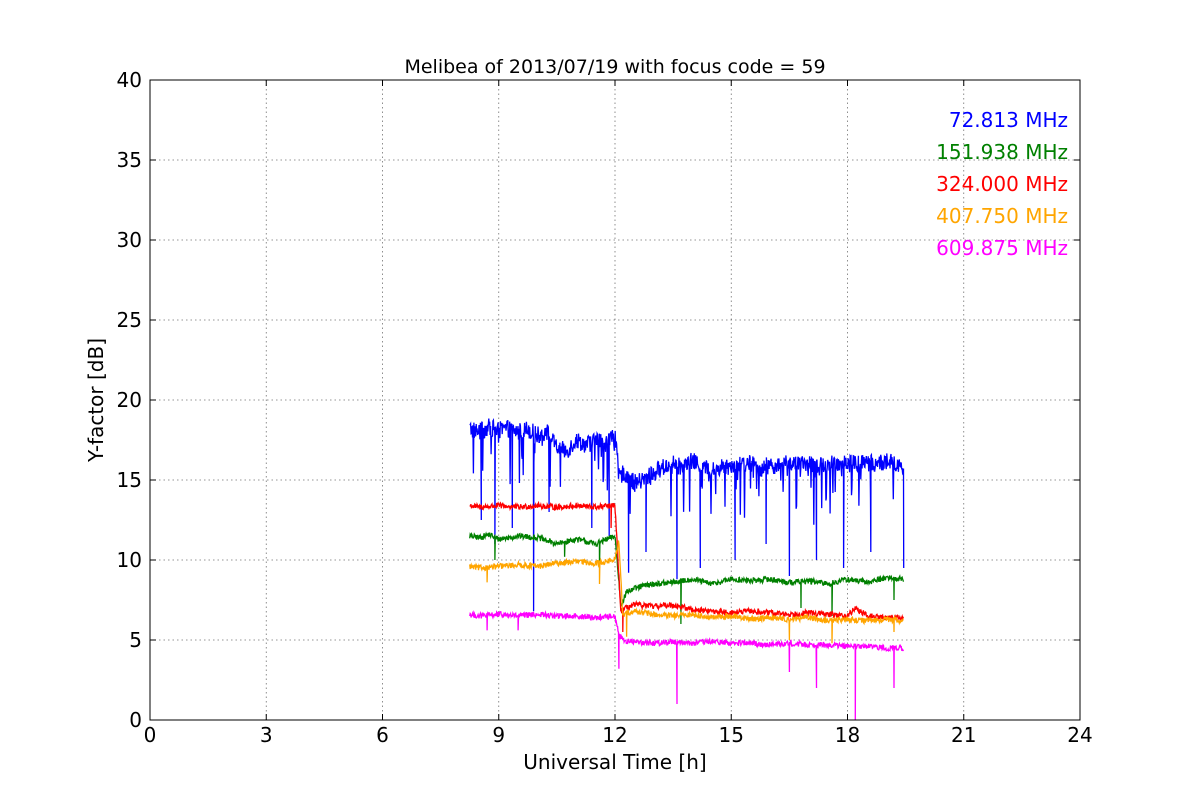  I want to click on x-tick-label: 18, so click(847, 735).